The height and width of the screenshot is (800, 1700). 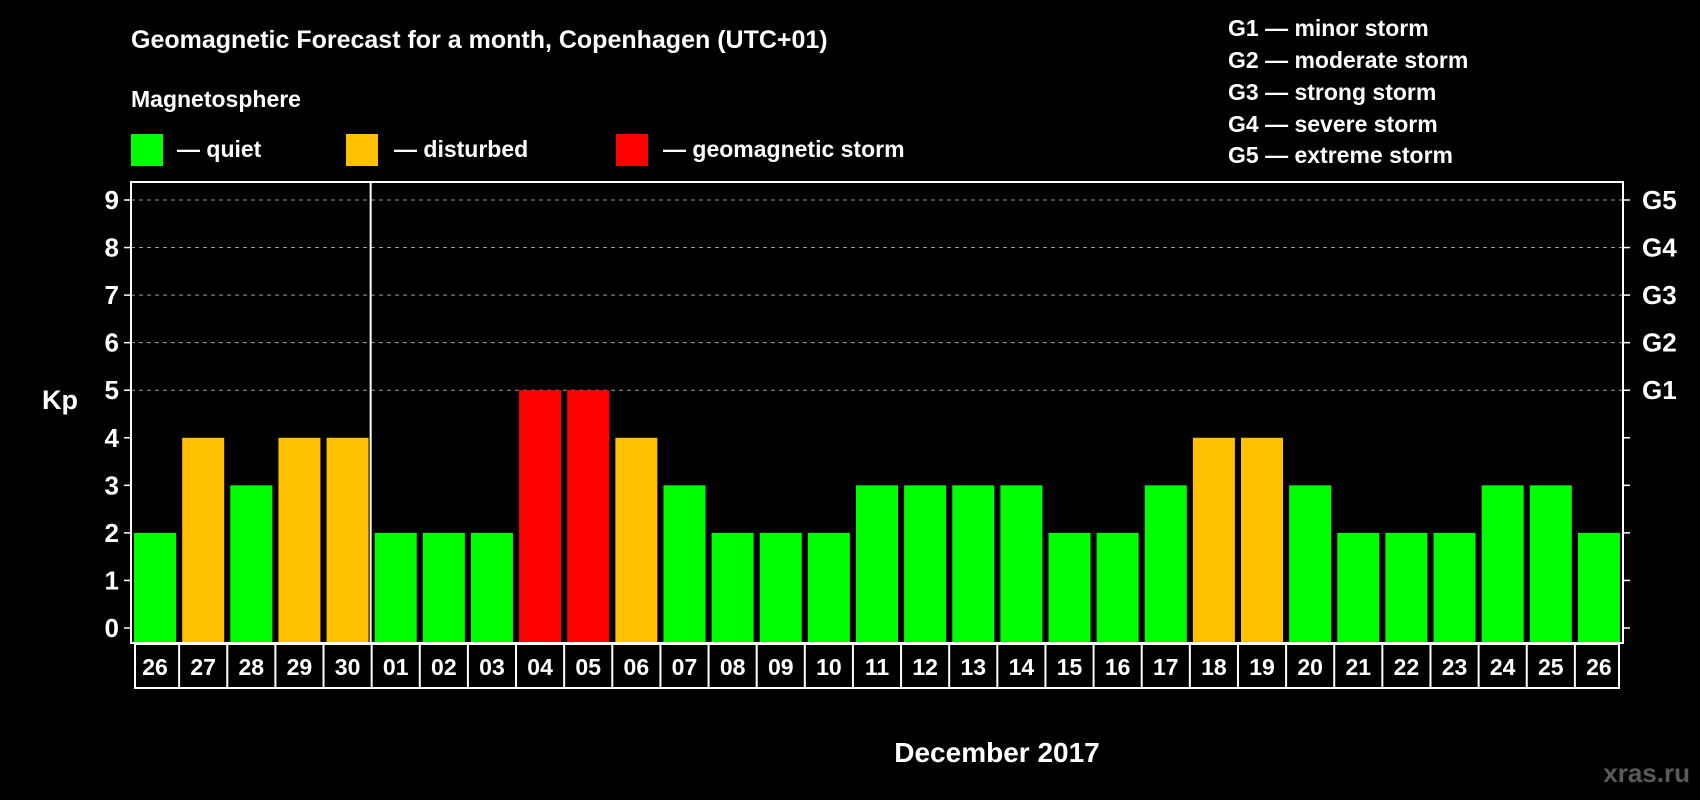 What do you see at coordinates (300, 667) in the screenshot?
I see `date-label: 29` at bounding box center [300, 667].